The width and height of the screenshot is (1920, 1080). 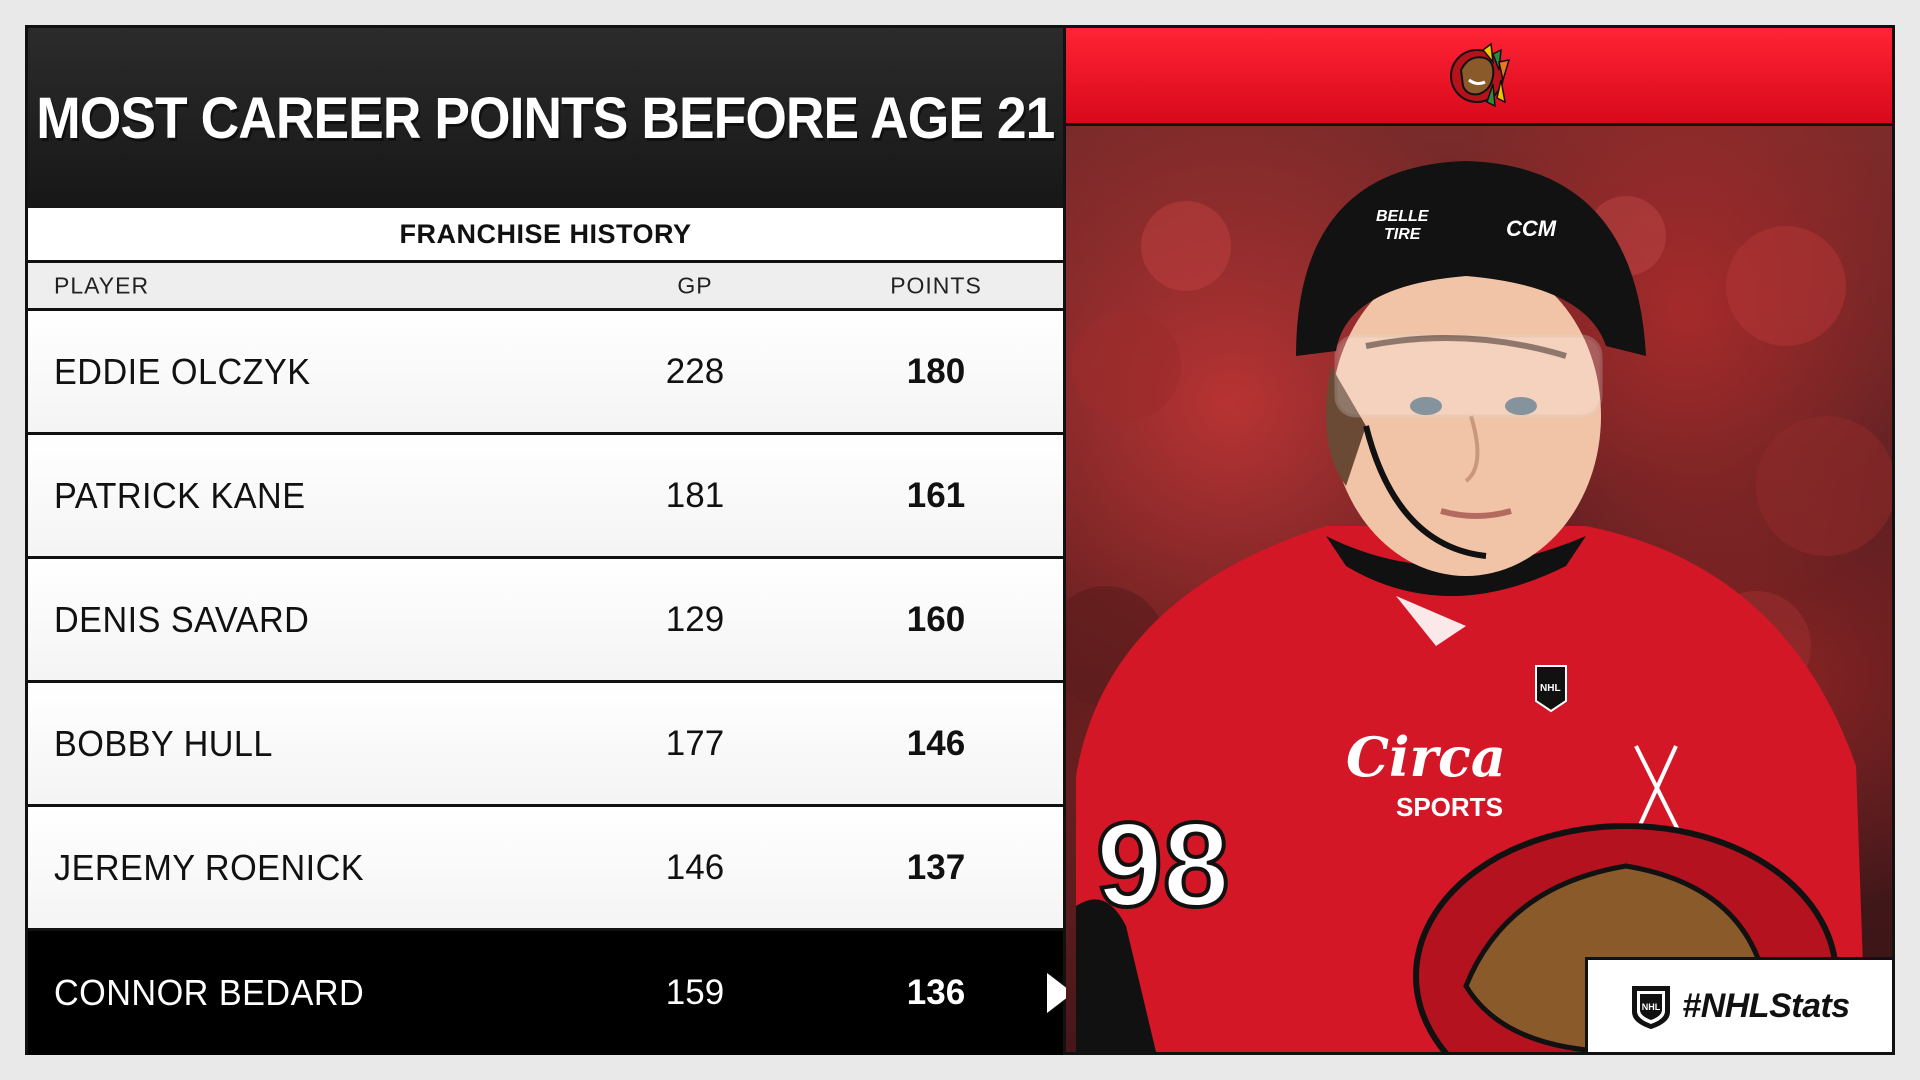 I want to click on title-bar: MOST CAREER POINTS BEFORE AGE 21, so click(x=545, y=118).